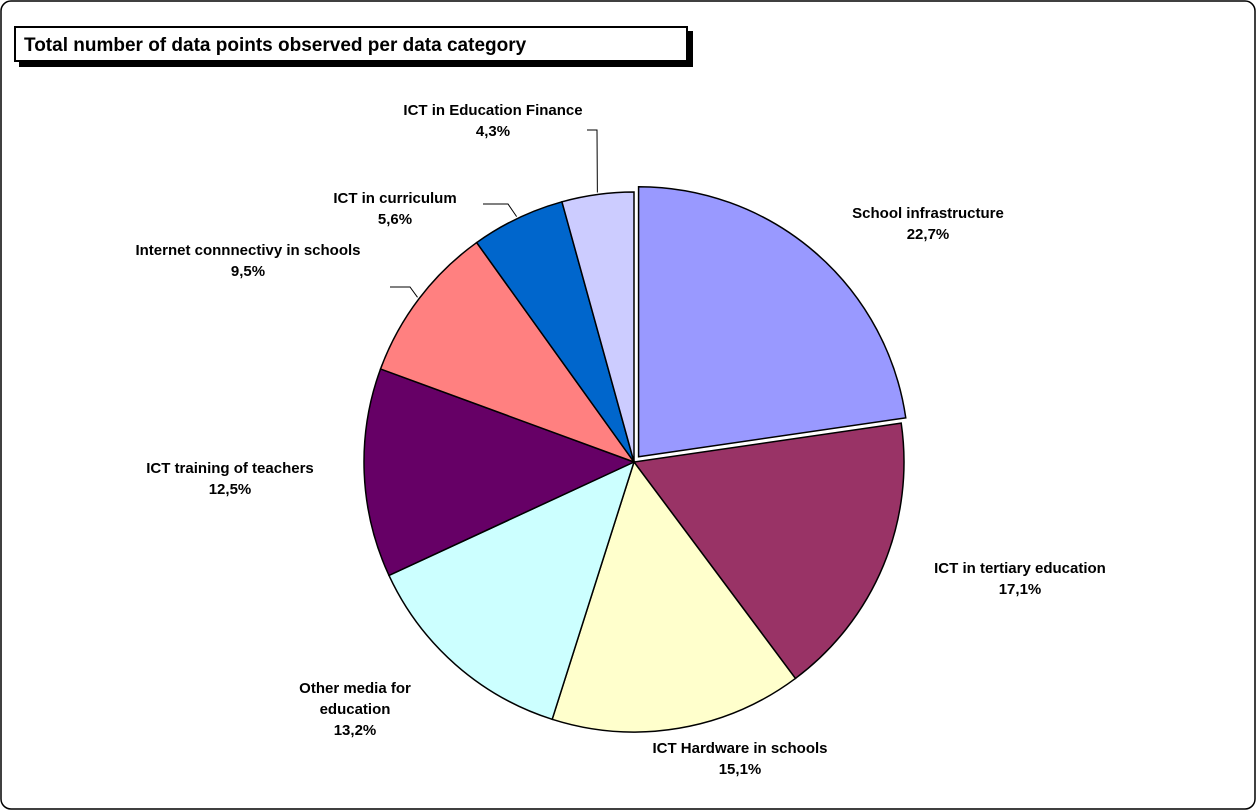 The image size is (1256, 810). I want to click on slice-label: ICT in tertiary education 17,1%, so click(1020, 579).